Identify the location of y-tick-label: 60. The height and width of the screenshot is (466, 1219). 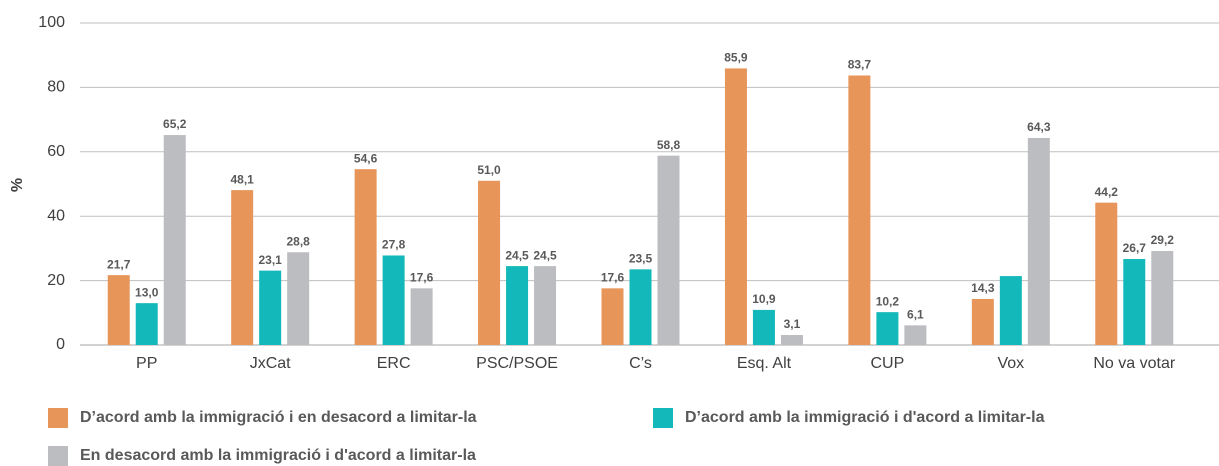
(56, 151).